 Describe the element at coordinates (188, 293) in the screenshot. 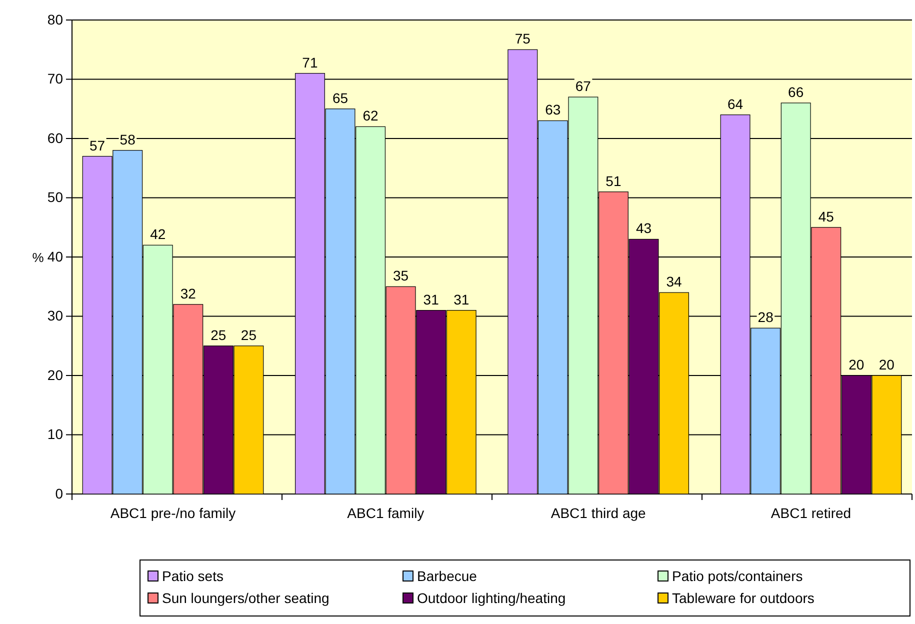

I see `data-label: 32` at that location.